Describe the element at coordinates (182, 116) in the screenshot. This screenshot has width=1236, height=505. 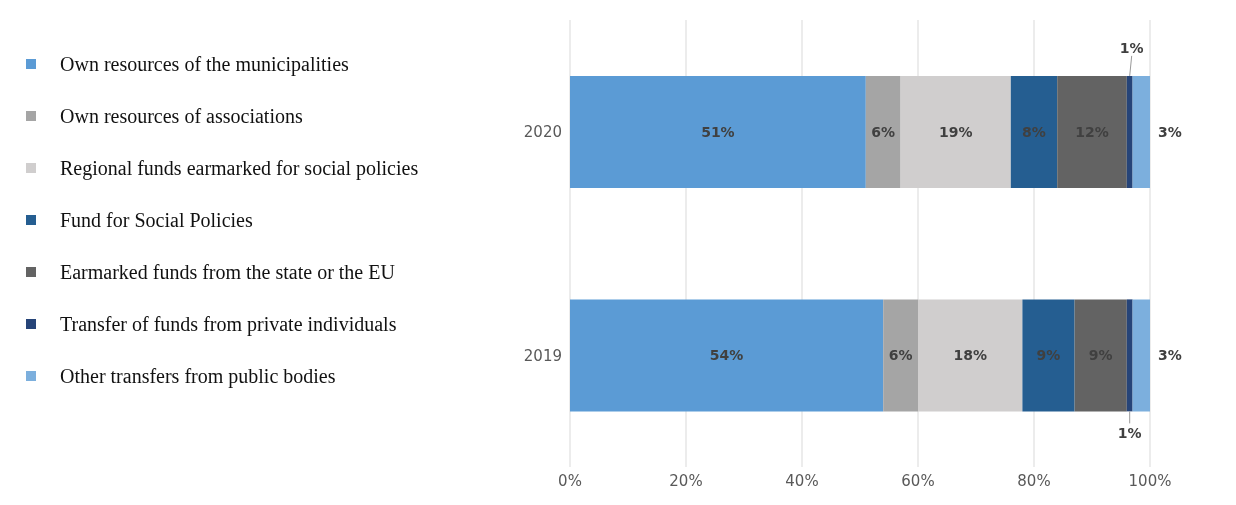
I see `legend-label: Own resources of associations` at that location.